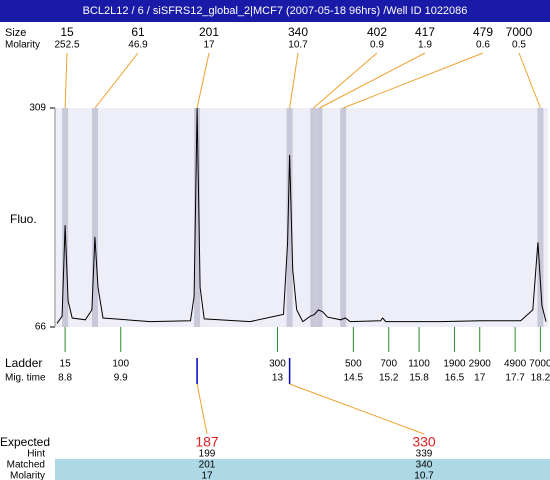 This screenshot has width=550, height=480. Describe the element at coordinates (41, 327) in the screenshot. I see `y-tick-label: 66` at that location.